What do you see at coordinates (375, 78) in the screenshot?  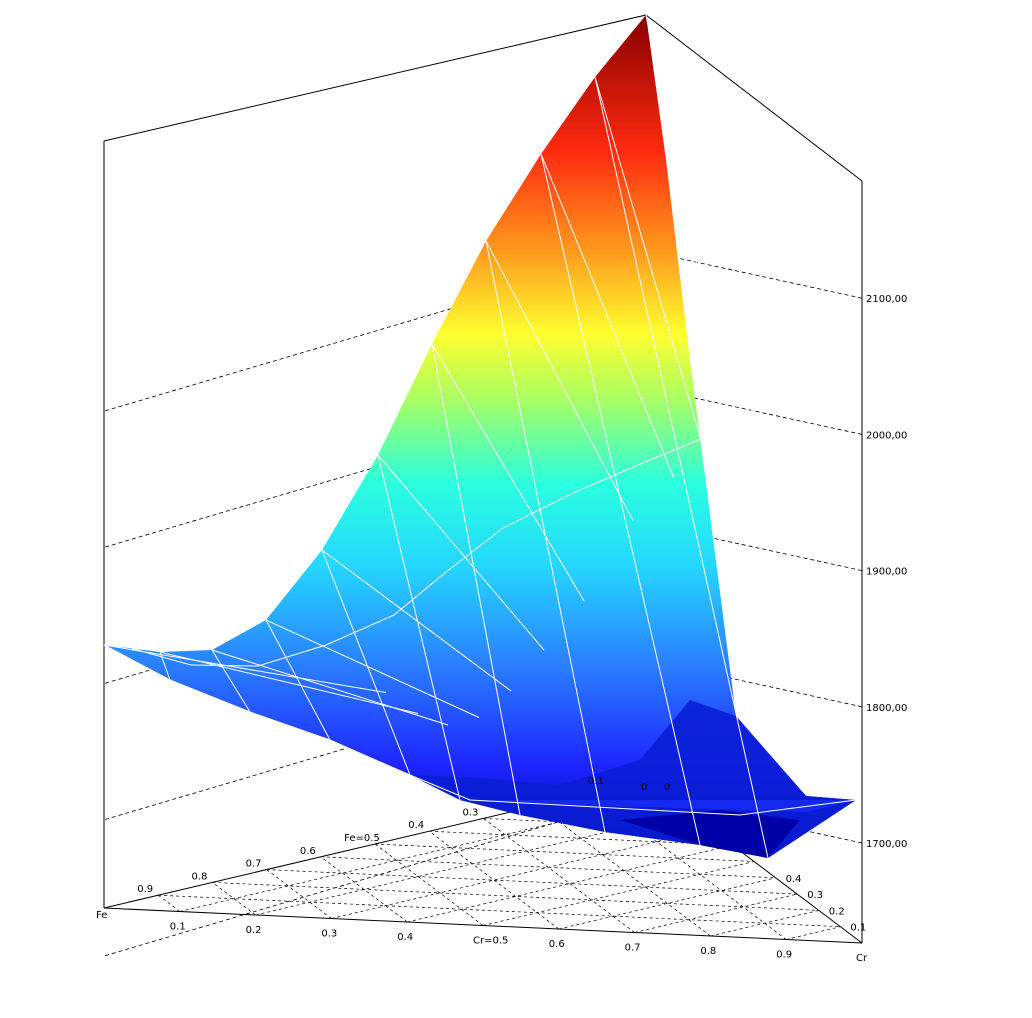 I see `top-left-edge` at bounding box center [375, 78].